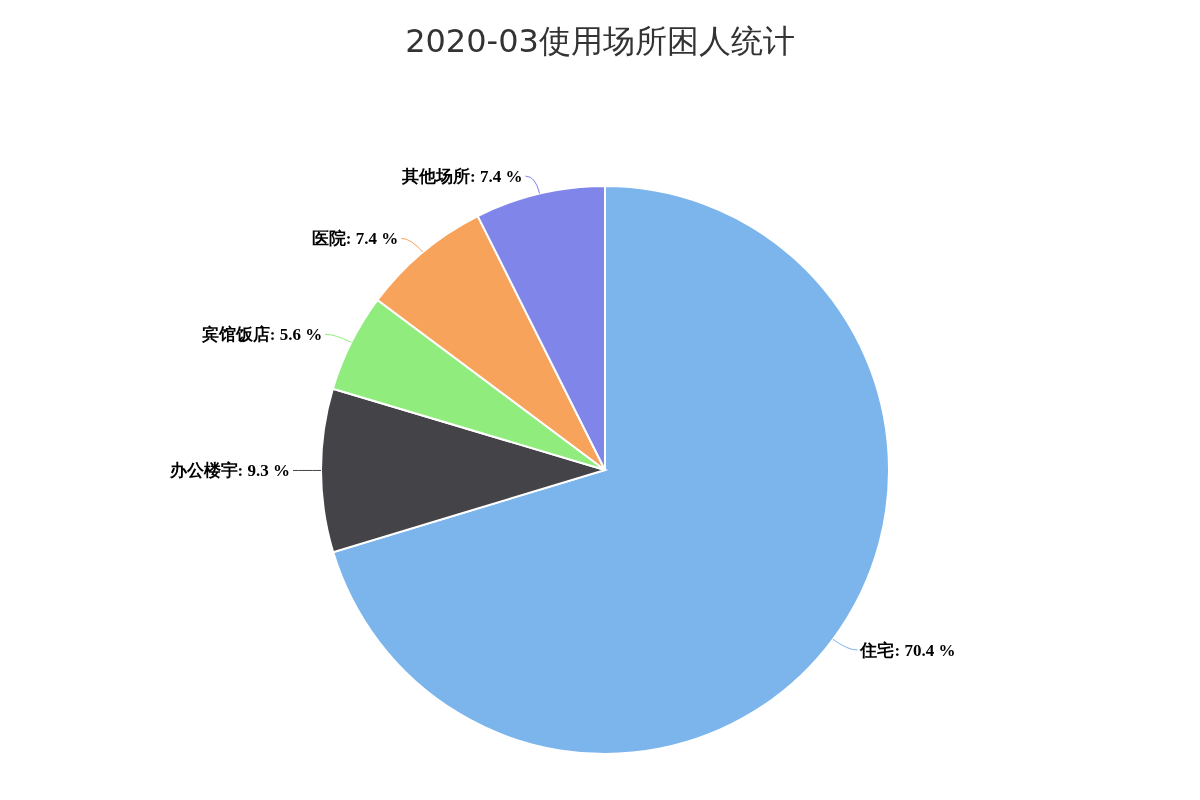 The image size is (1200, 800). Describe the element at coordinates (263, 471) in the screenshot. I see `data-label: : 9.3 %` at that location.